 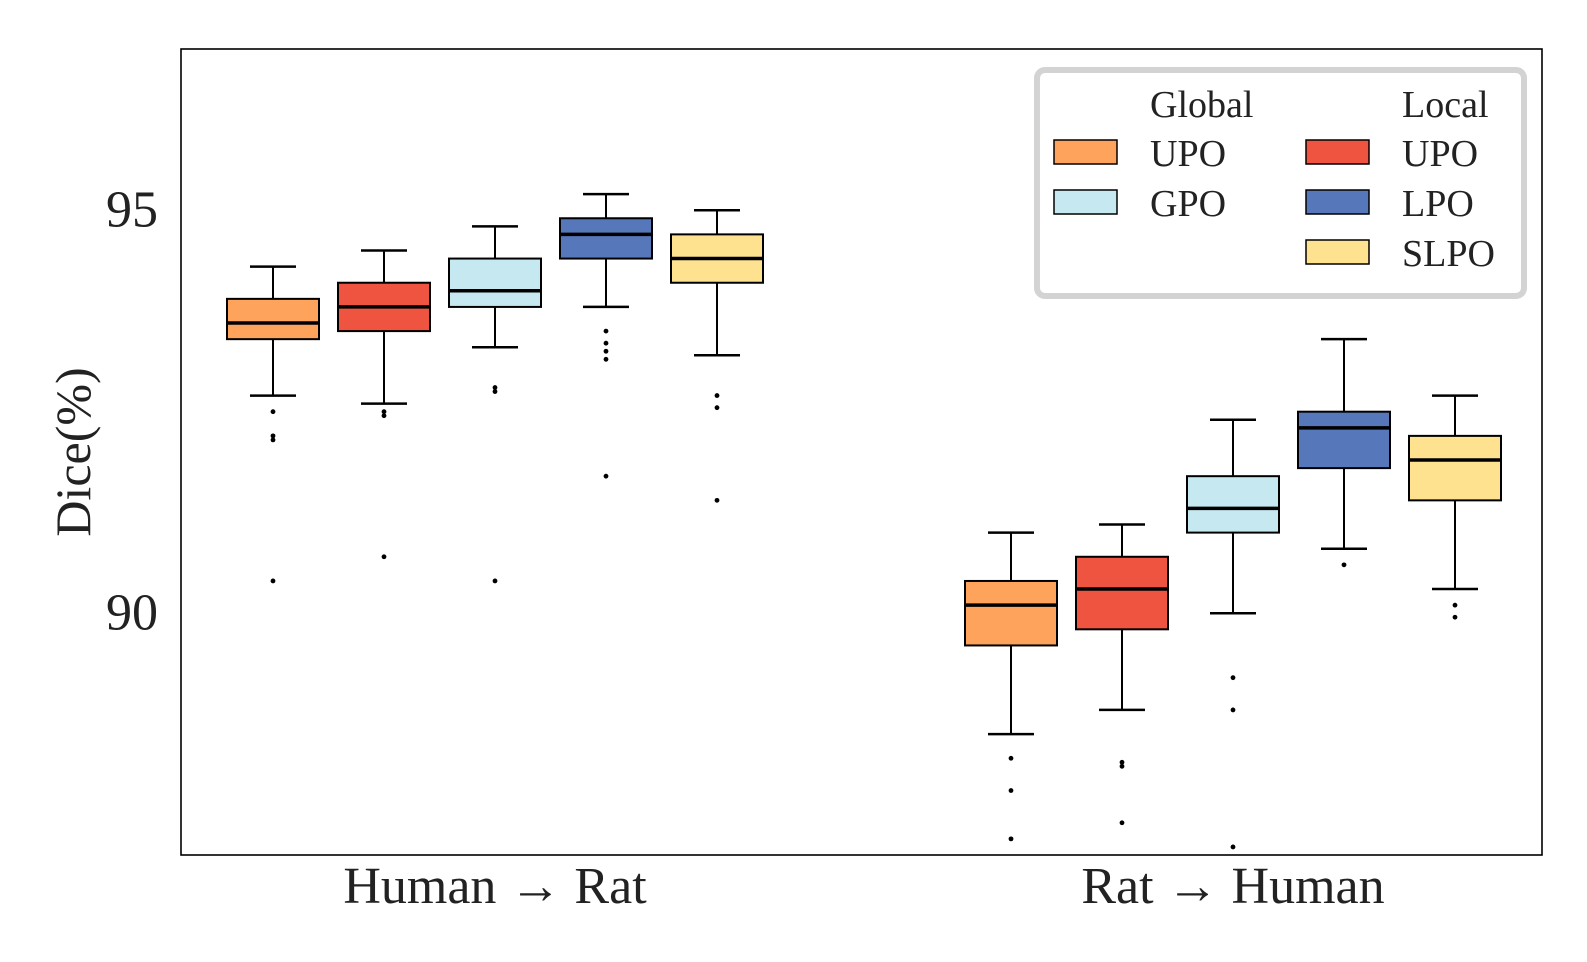 What do you see at coordinates (1344, 440) in the screenshot?
I see `box-lpo-local-g1` at bounding box center [1344, 440].